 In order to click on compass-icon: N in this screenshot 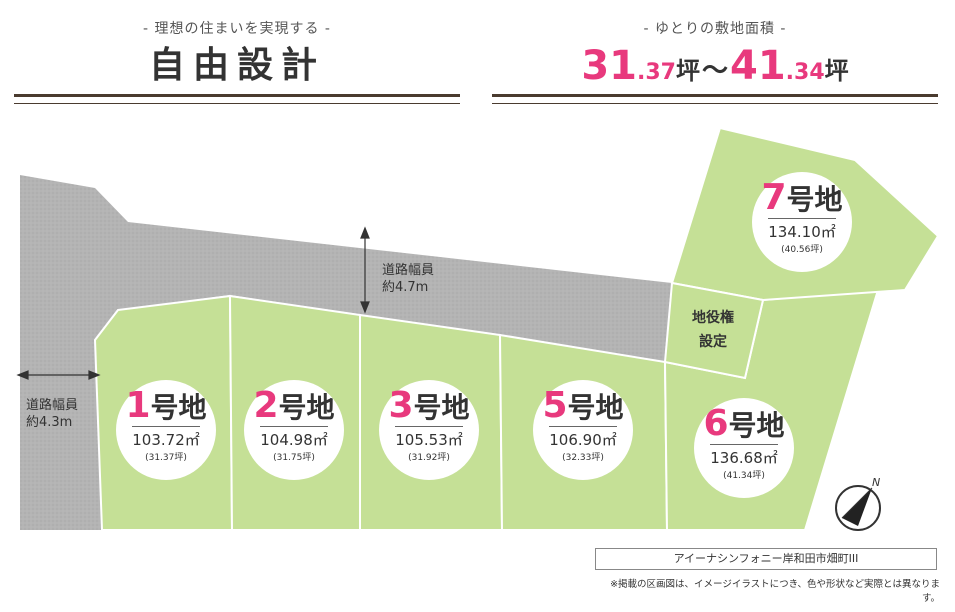, I will do `click(858, 503)`.